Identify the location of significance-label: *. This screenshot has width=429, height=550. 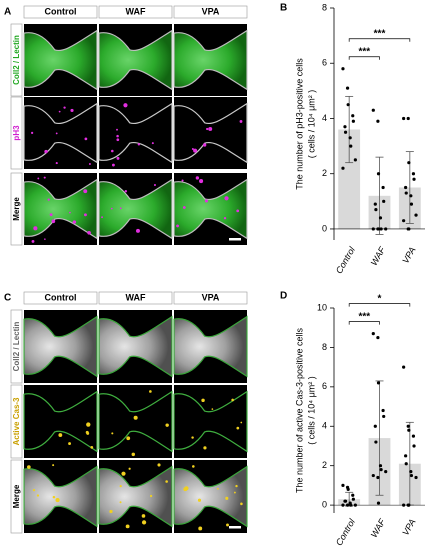
(380, 298).